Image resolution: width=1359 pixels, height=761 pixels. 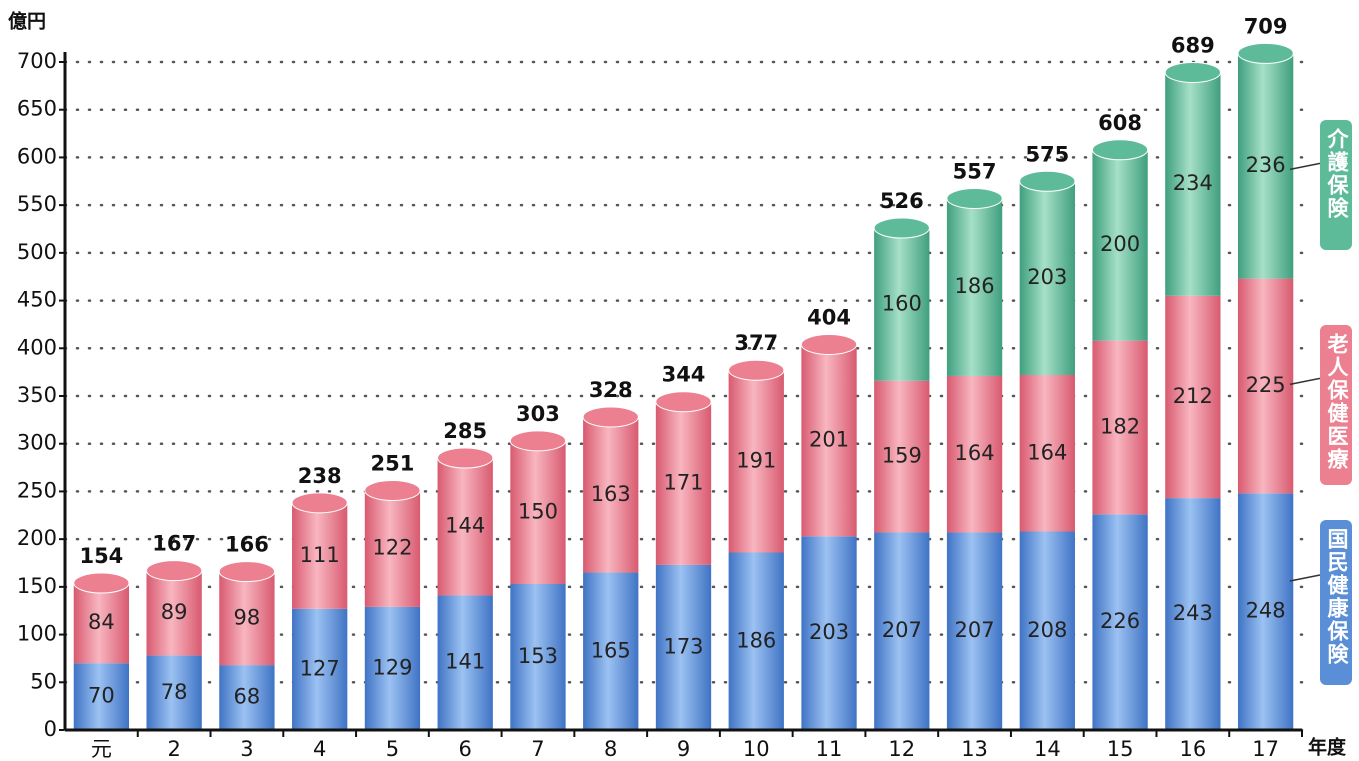 What do you see at coordinates (1193, 45) in the screenshot?
I see `total-label: 689` at bounding box center [1193, 45].